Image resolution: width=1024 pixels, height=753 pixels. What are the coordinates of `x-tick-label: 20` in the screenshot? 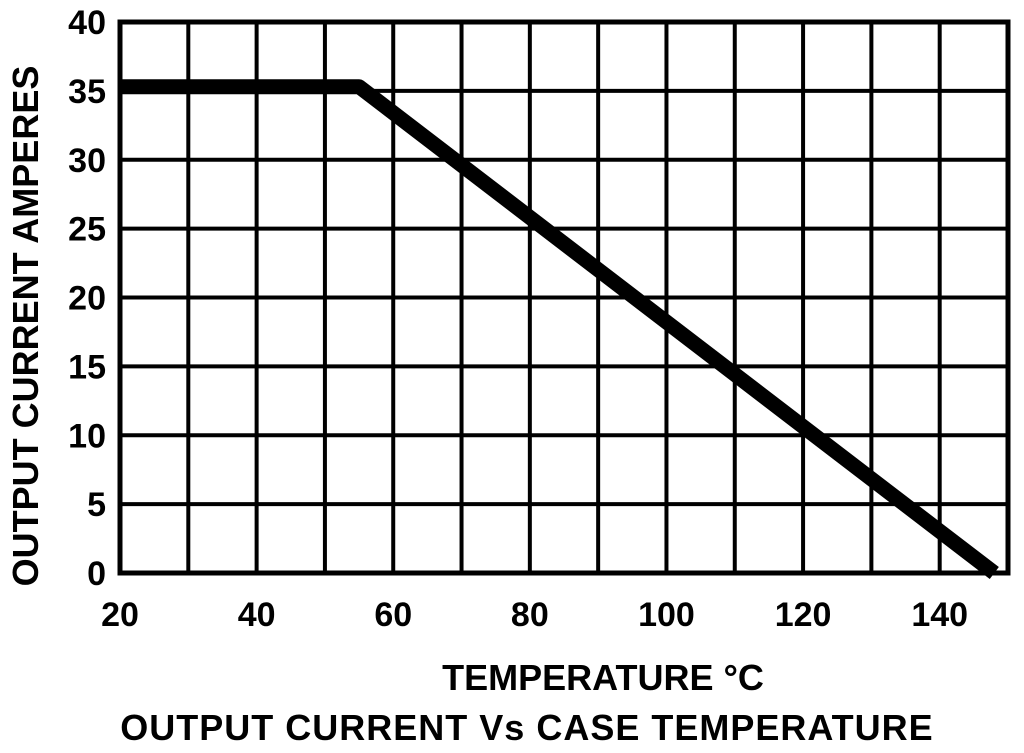 It's located at (120, 615).